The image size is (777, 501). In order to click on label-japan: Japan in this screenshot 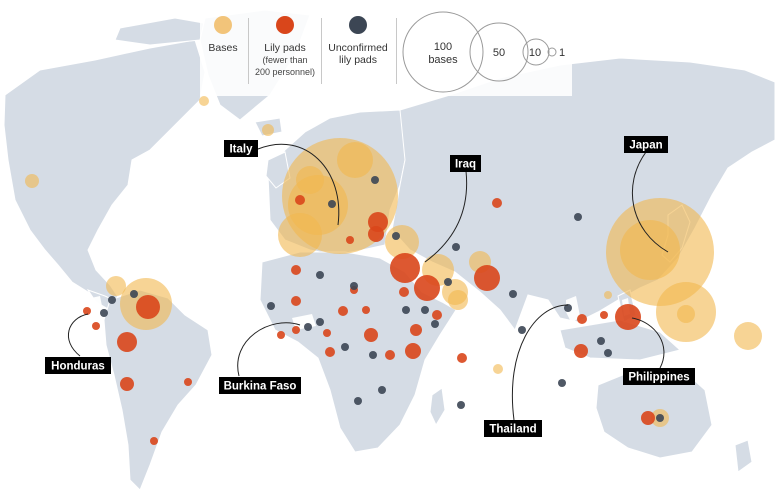, I will do `click(646, 144)`.